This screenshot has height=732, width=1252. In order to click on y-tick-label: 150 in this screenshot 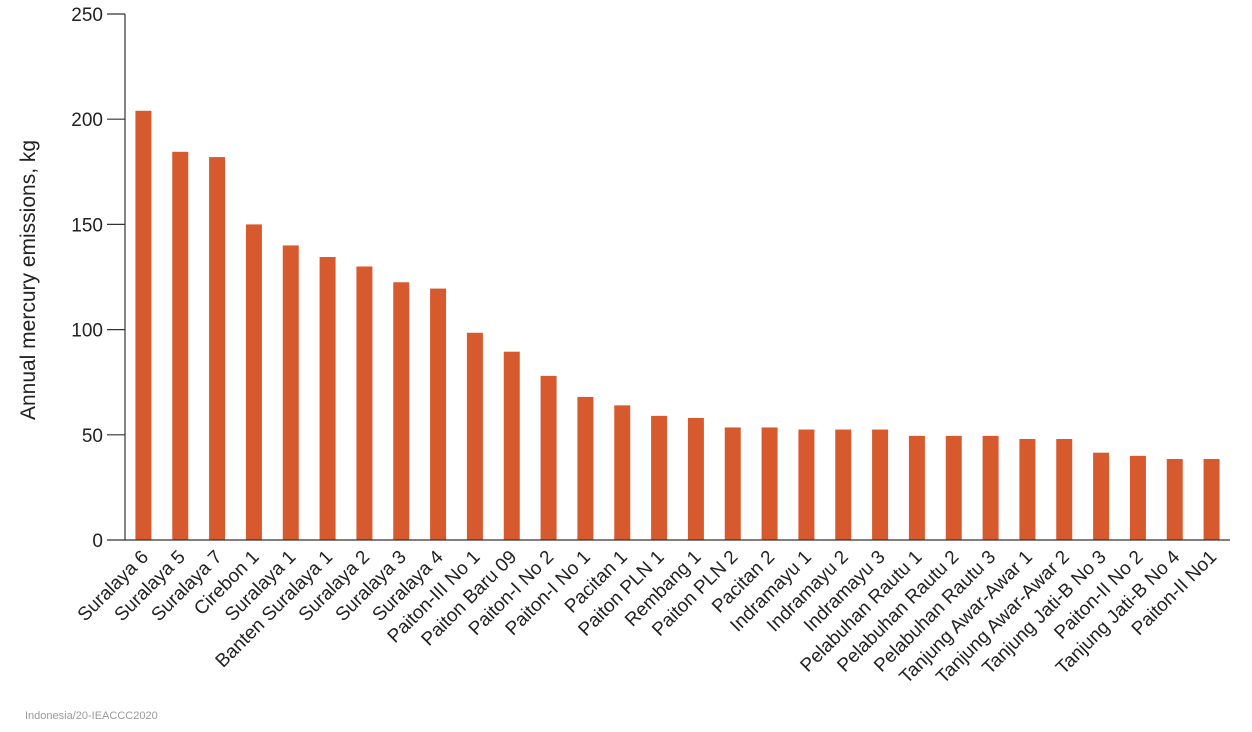, I will do `click(87, 225)`.